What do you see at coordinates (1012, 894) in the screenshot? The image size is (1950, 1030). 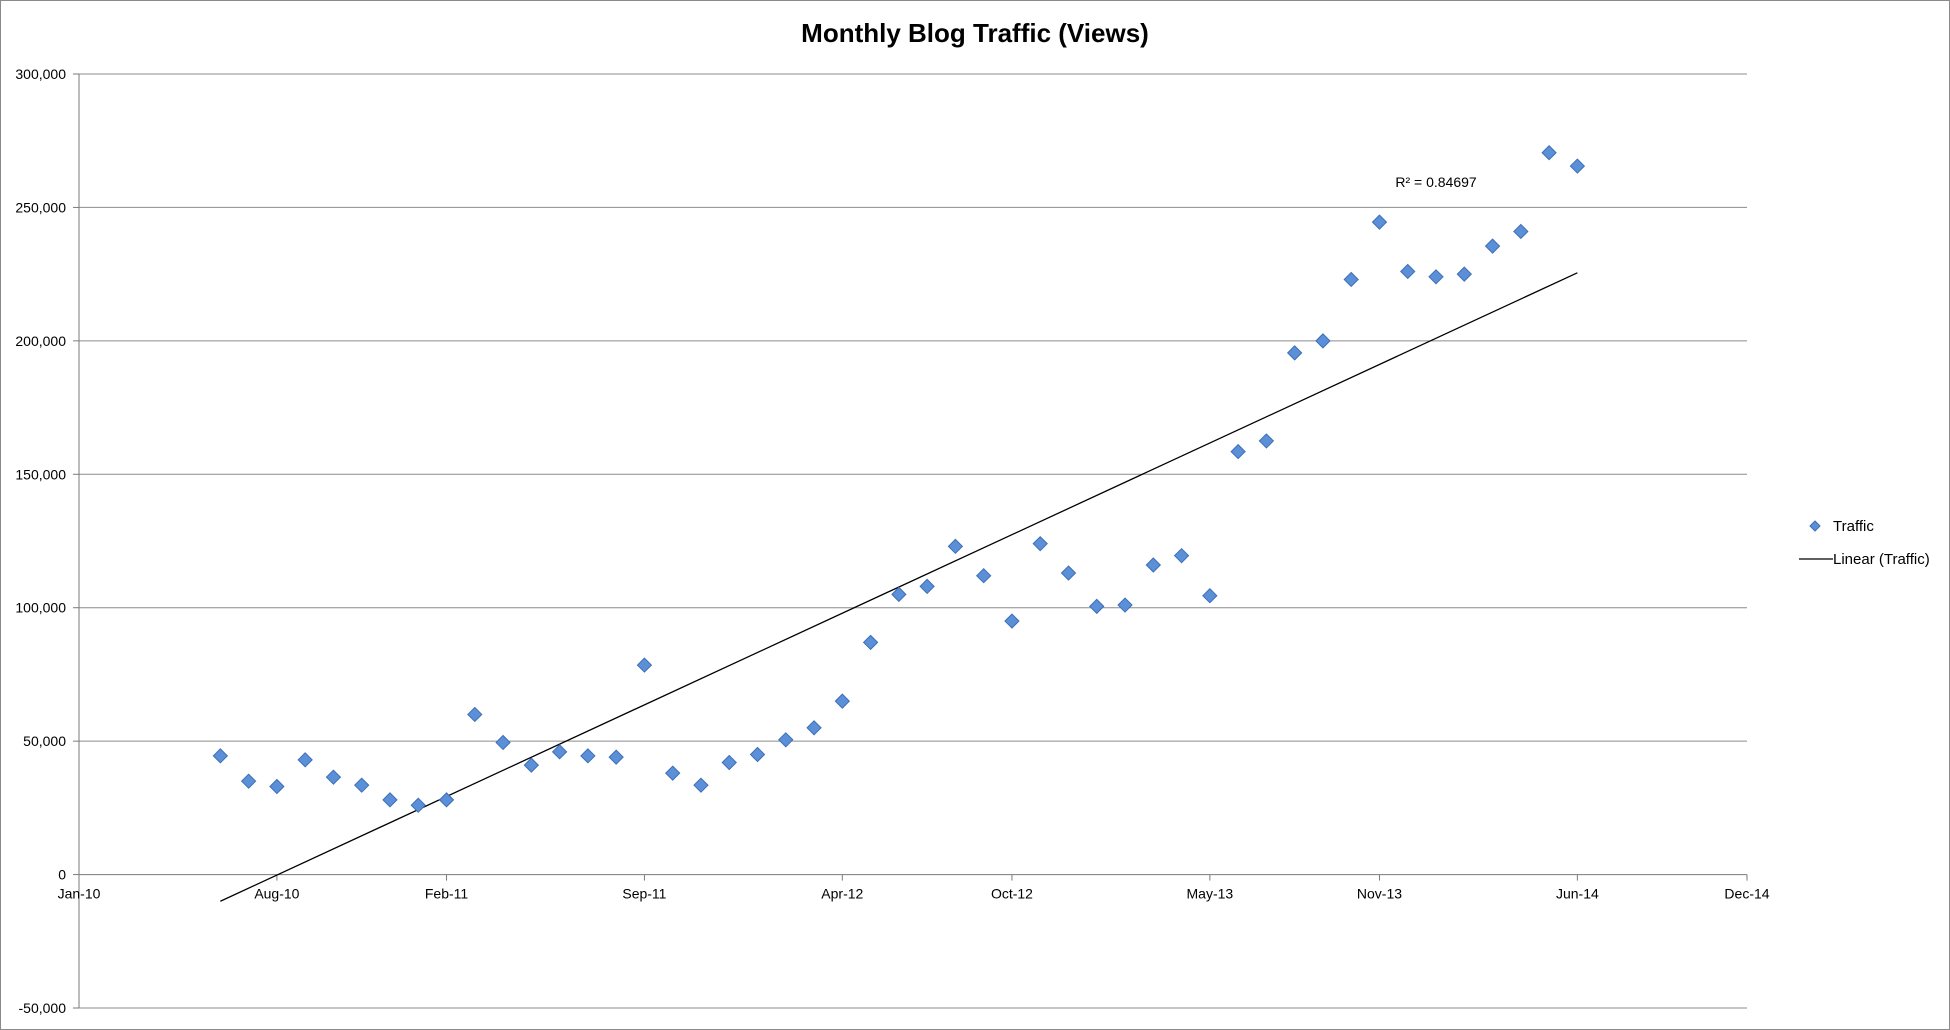 I see `x-tick-label: Oct-12` at bounding box center [1012, 894].